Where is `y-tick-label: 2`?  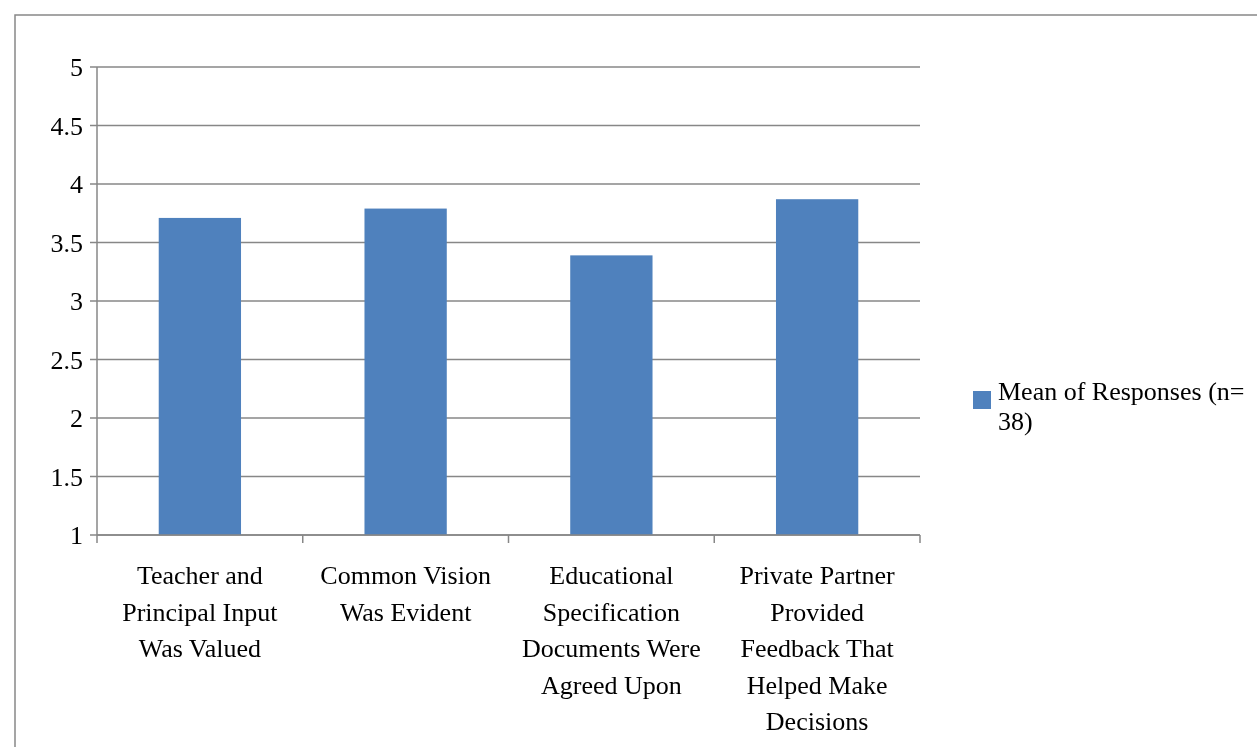 y-tick-label: 2 is located at coordinates (76, 419).